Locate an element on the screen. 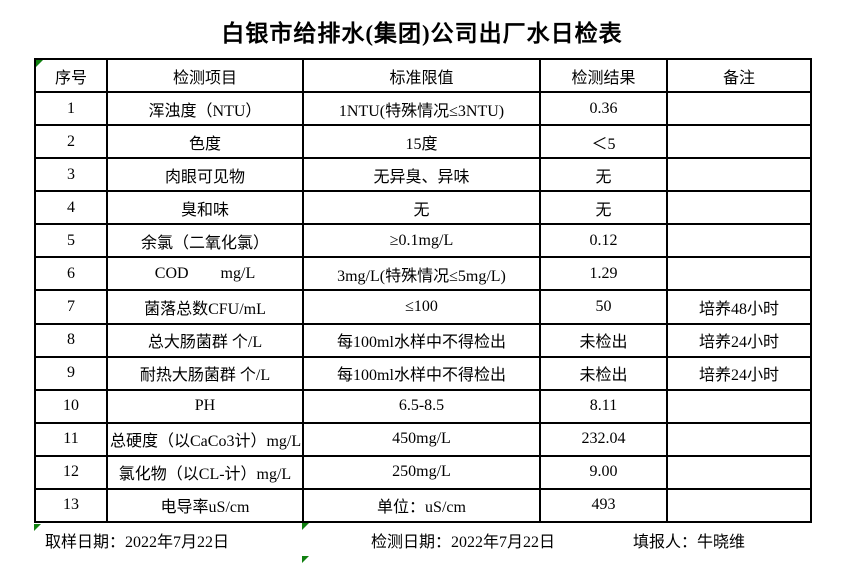 This screenshot has height=582, width=860. cell-index: 8 is located at coordinates (71, 340).